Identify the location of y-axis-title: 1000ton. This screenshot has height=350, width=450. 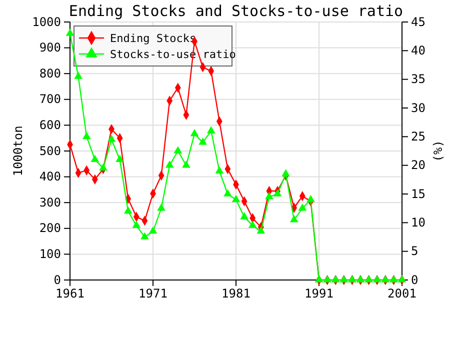
(18, 151).